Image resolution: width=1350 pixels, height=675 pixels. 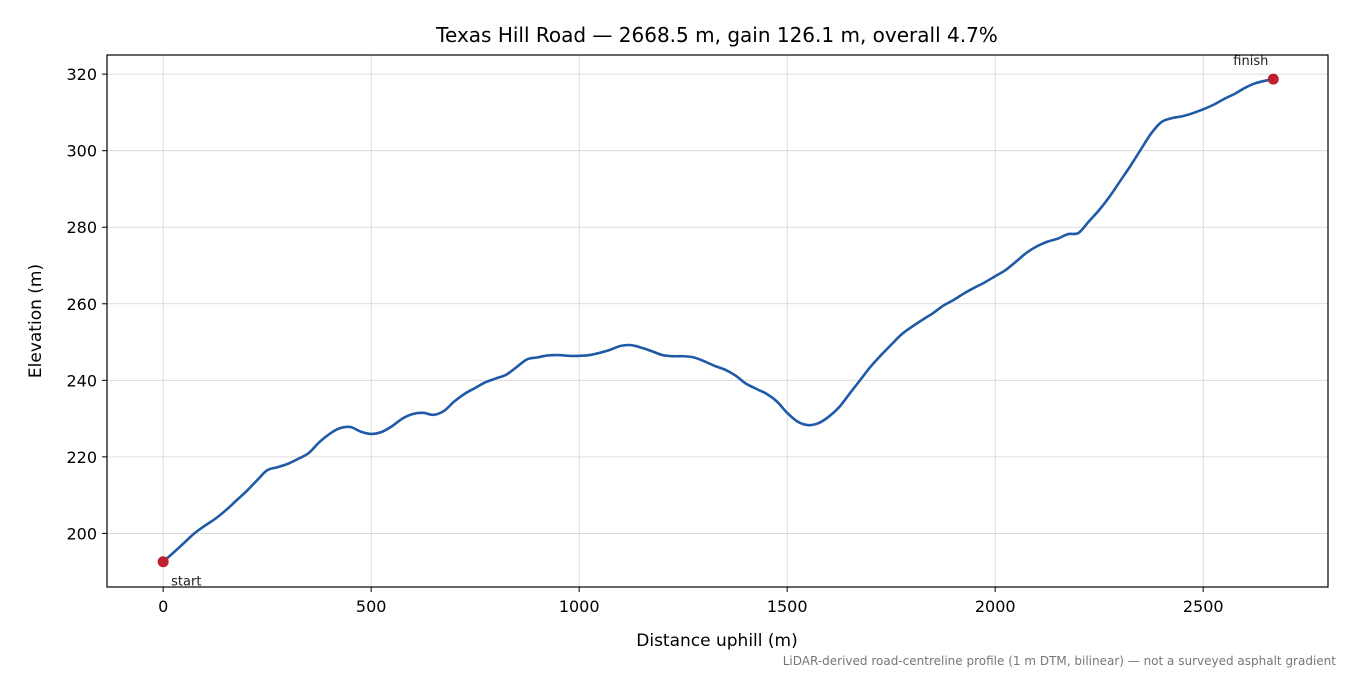 What do you see at coordinates (163, 606) in the screenshot?
I see `x-tick-label: 0` at bounding box center [163, 606].